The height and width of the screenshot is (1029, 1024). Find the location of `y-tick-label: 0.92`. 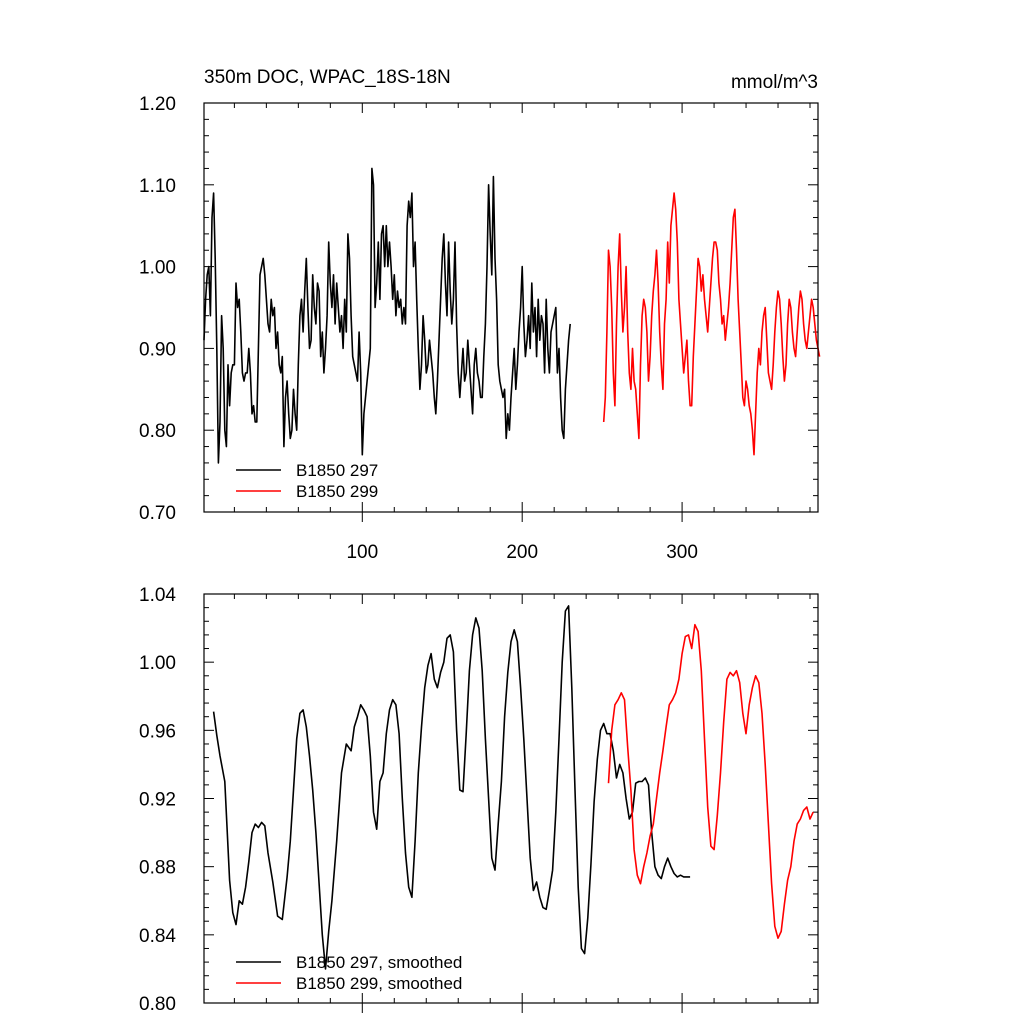

y-tick-label: 0.92 is located at coordinates (157, 800).